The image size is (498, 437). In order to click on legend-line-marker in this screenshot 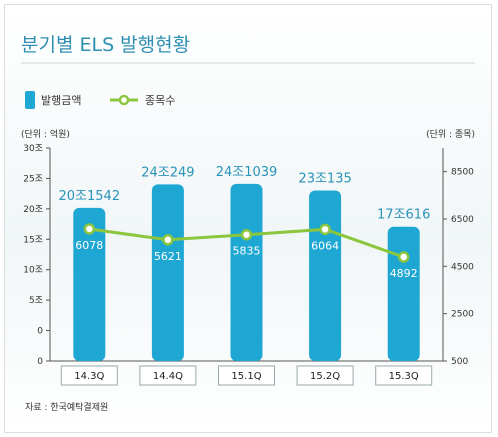, I will do `click(124, 100)`.